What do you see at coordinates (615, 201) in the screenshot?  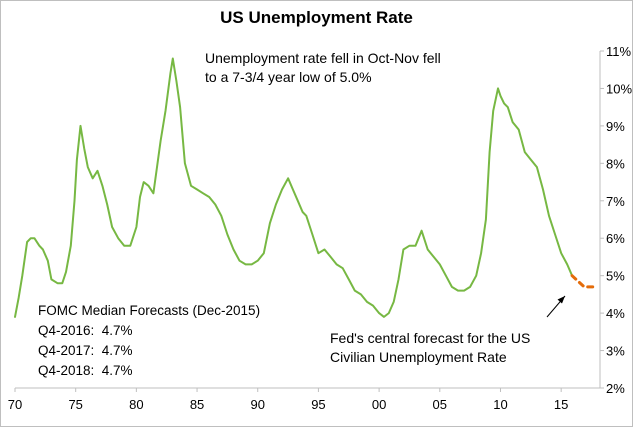 I see `y-tick-label: 7%` at bounding box center [615, 201].